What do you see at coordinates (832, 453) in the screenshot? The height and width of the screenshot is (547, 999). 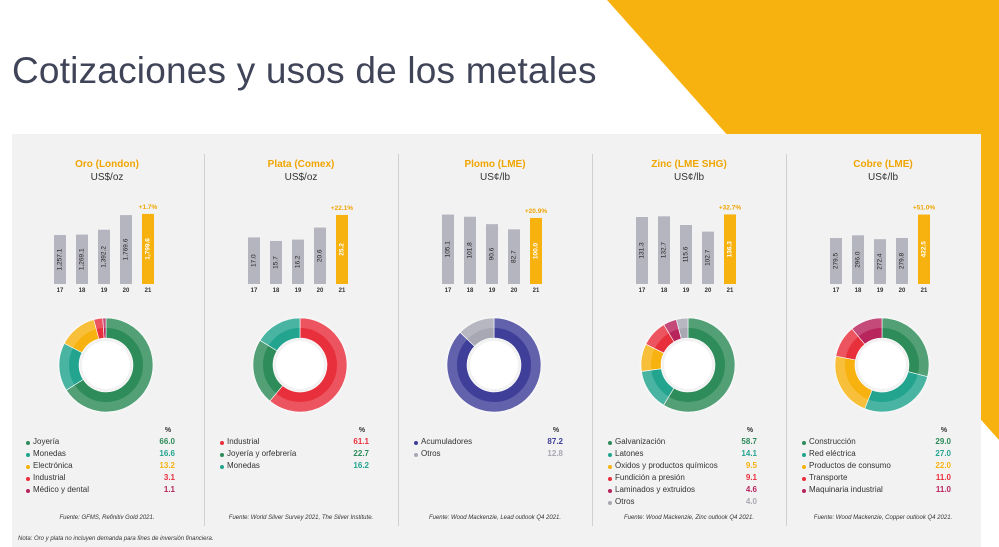 I see `legend-label: Red eléctrica` at bounding box center [832, 453].